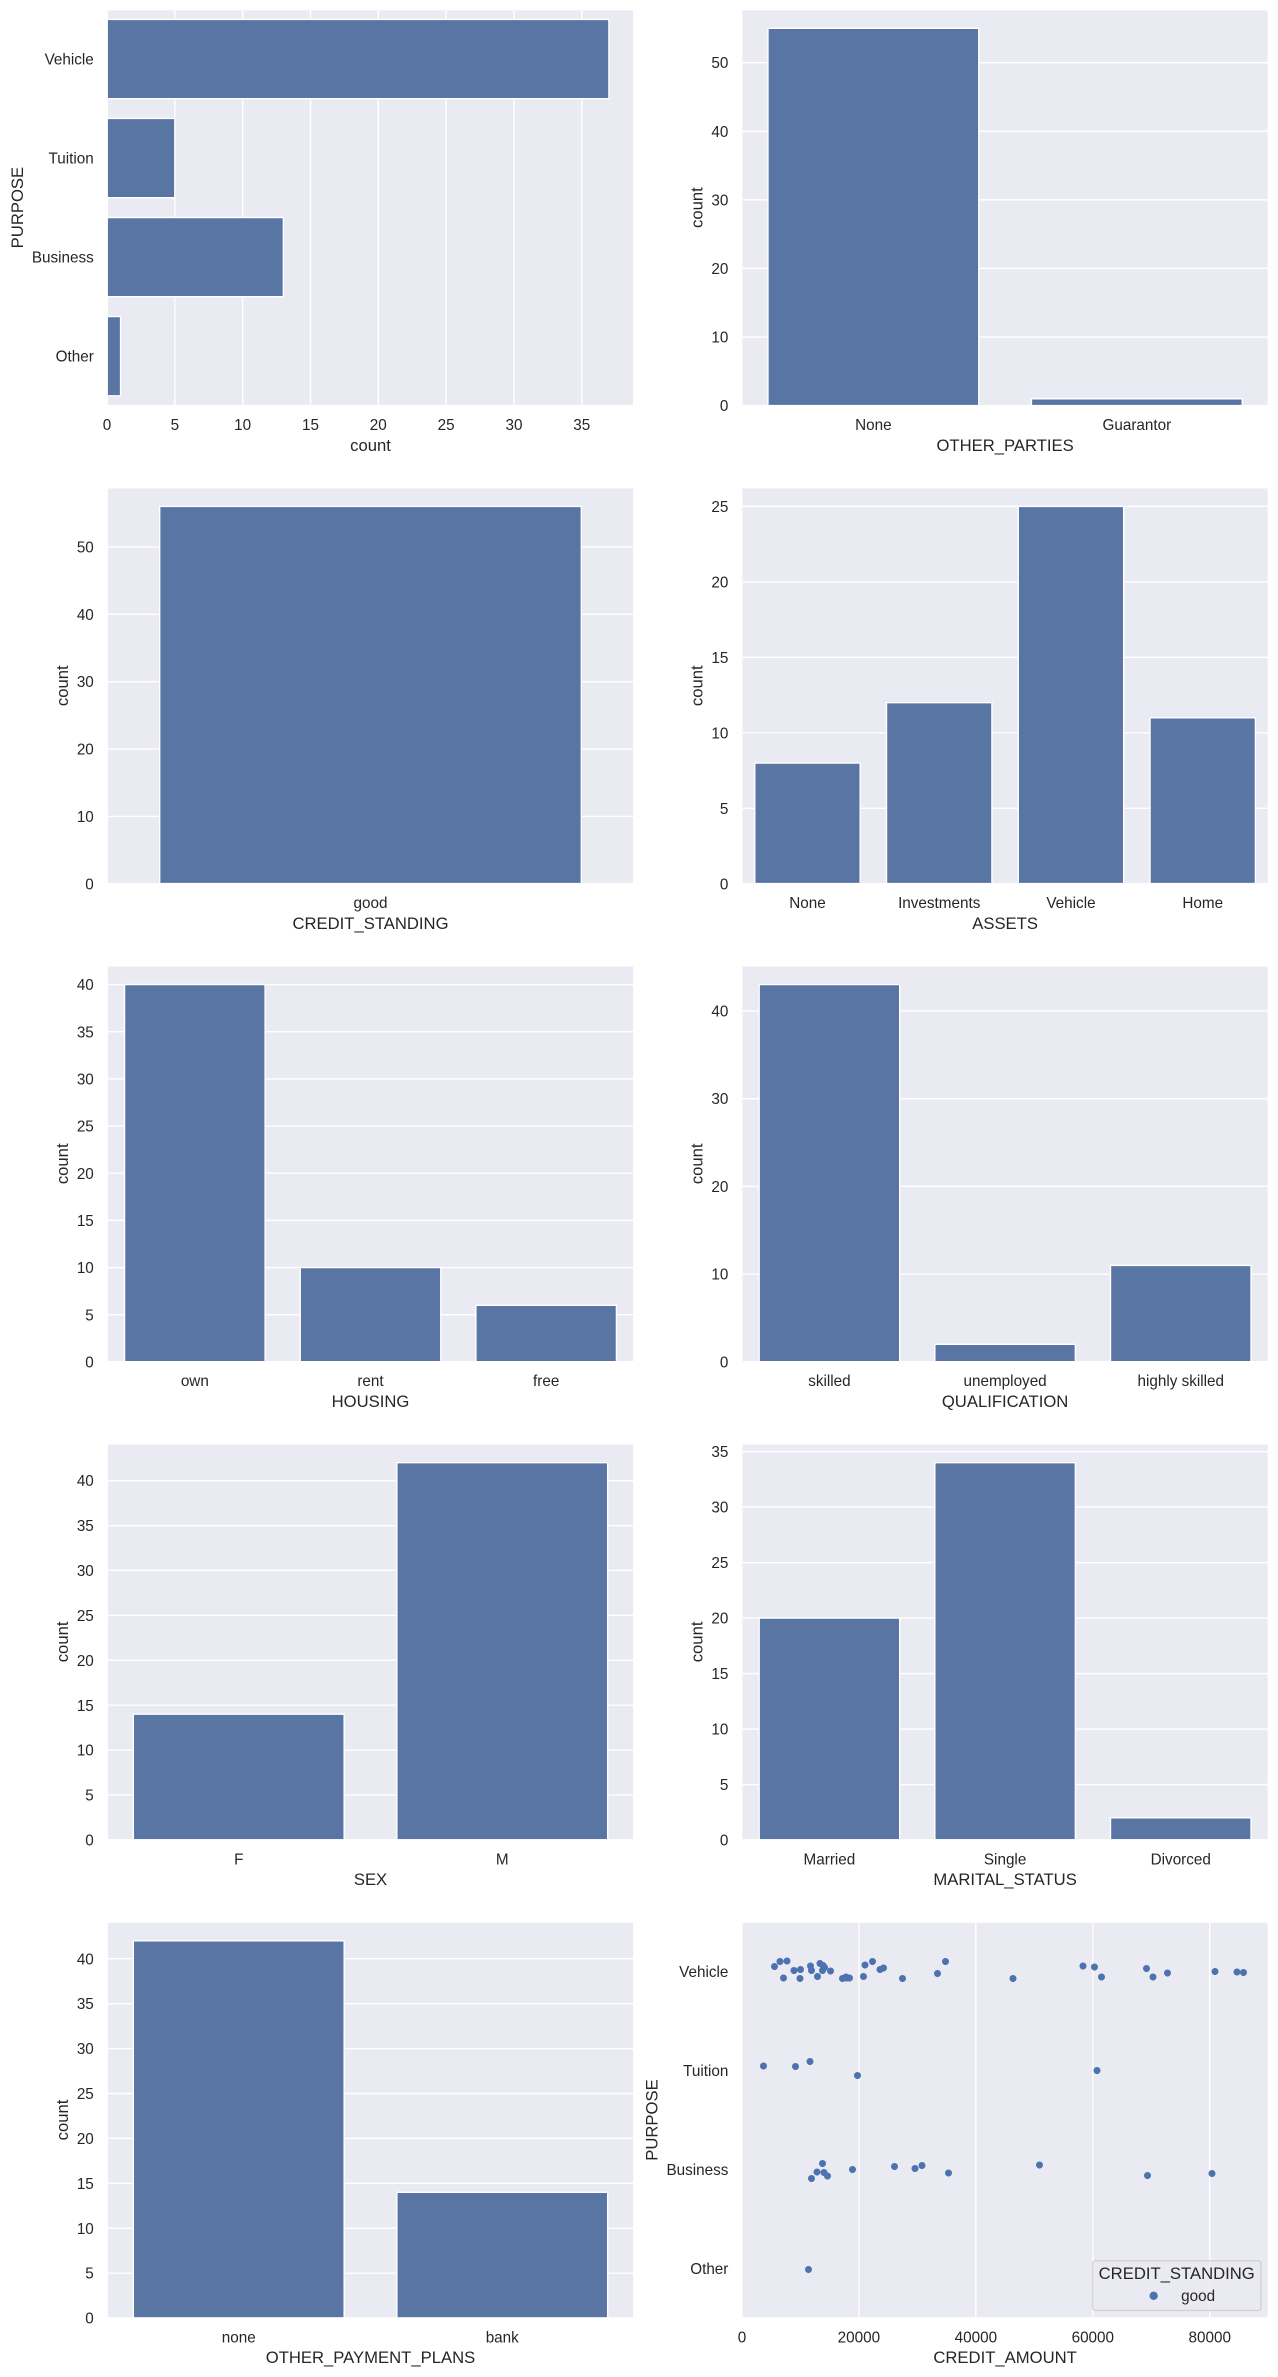 This screenshot has height=2377, width=1278. I want to click on svg-text: free, so click(546, 1381).